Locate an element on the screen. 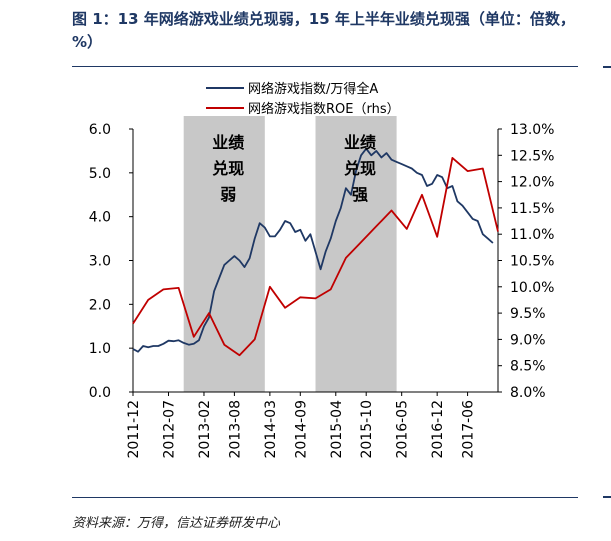  left-y-ticks: 0.0 1.0 2.0 3.0 4.0 5.0 6.0 is located at coordinates (111, 261).